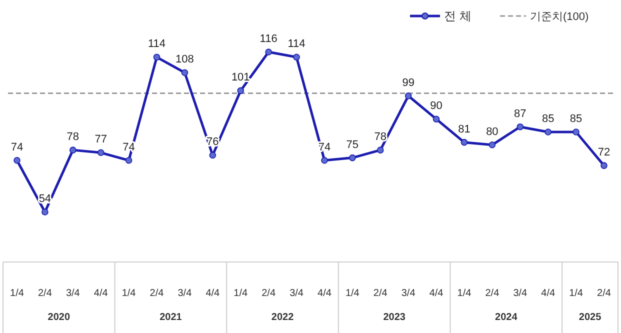 This screenshot has width=621, height=333. I want to click on data-label: 99, so click(408, 82).